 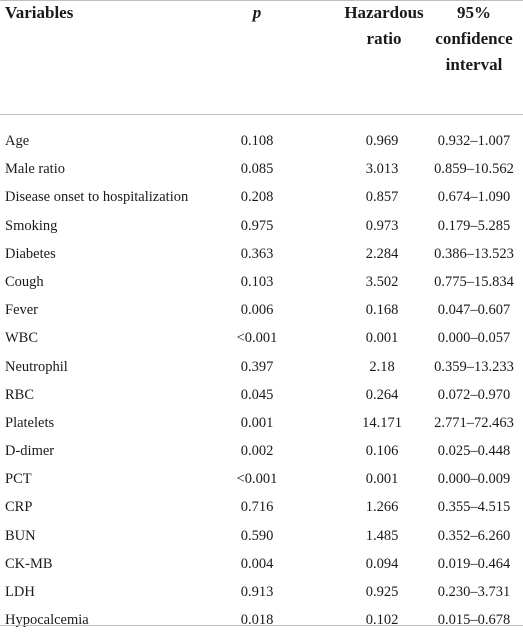 What do you see at coordinates (382, 422) in the screenshot?
I see `cell-hazard-ratio: 14.171` at bounding box center [382, 422].